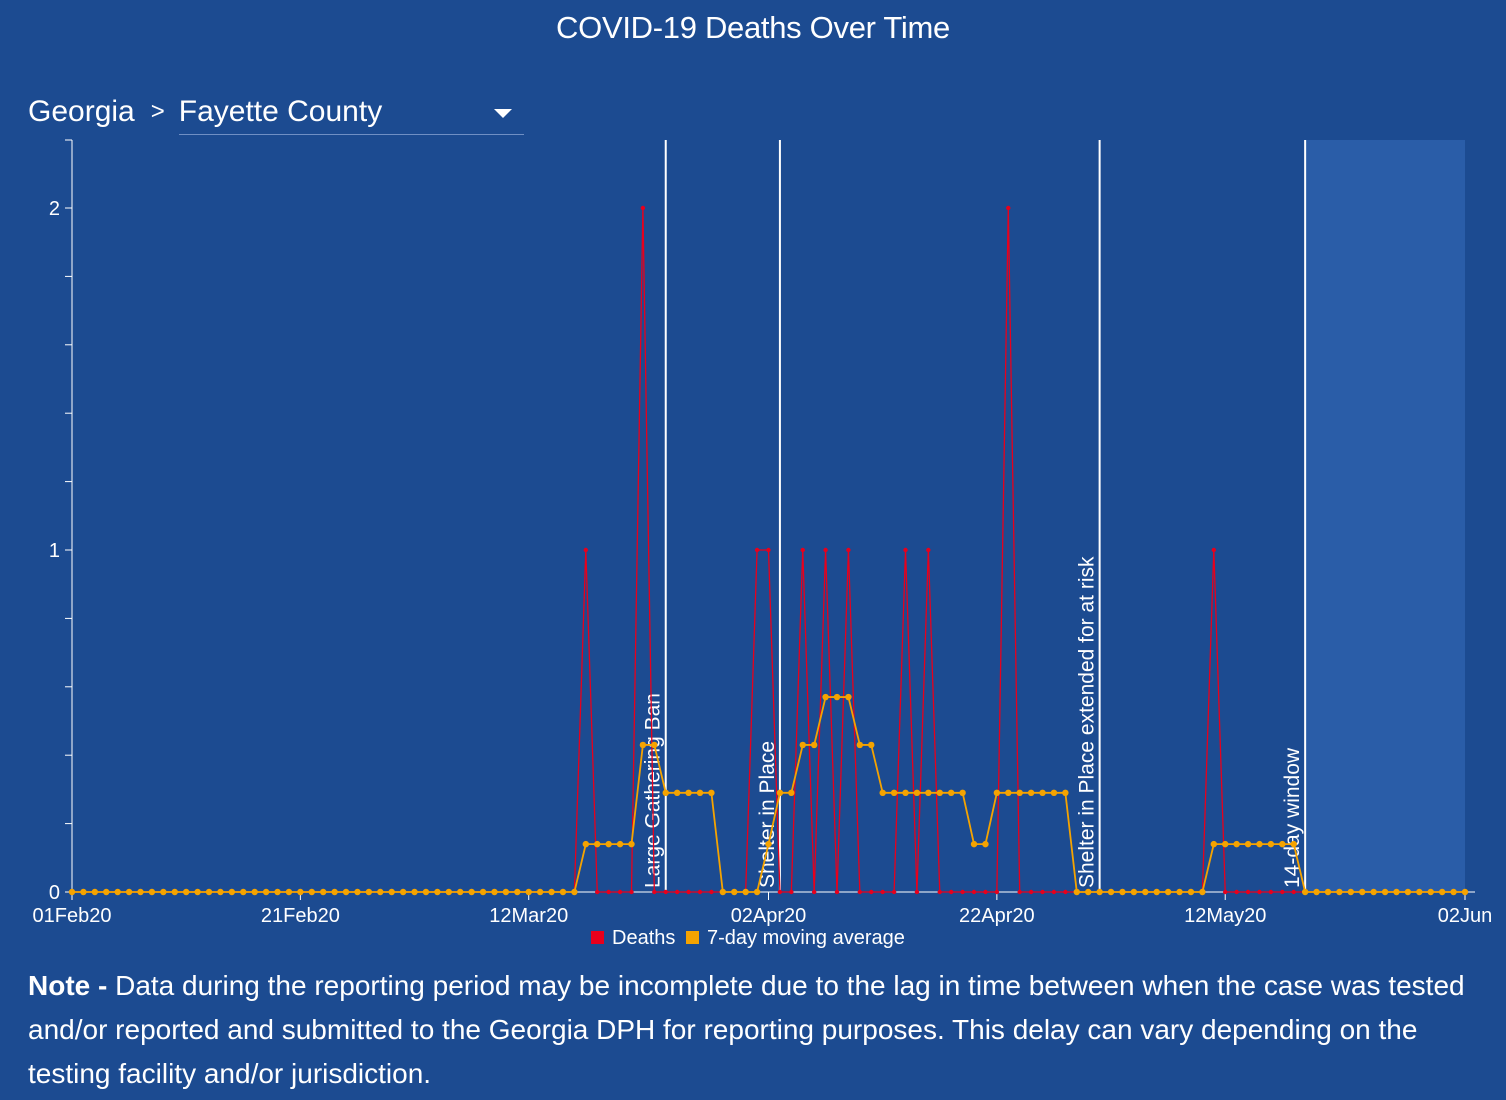 The image size is (1506, 1100). What do you see at coordinates (502, 113) in the screenshot?
I see `chevron-down-icon` at bounding box center [502, 113].